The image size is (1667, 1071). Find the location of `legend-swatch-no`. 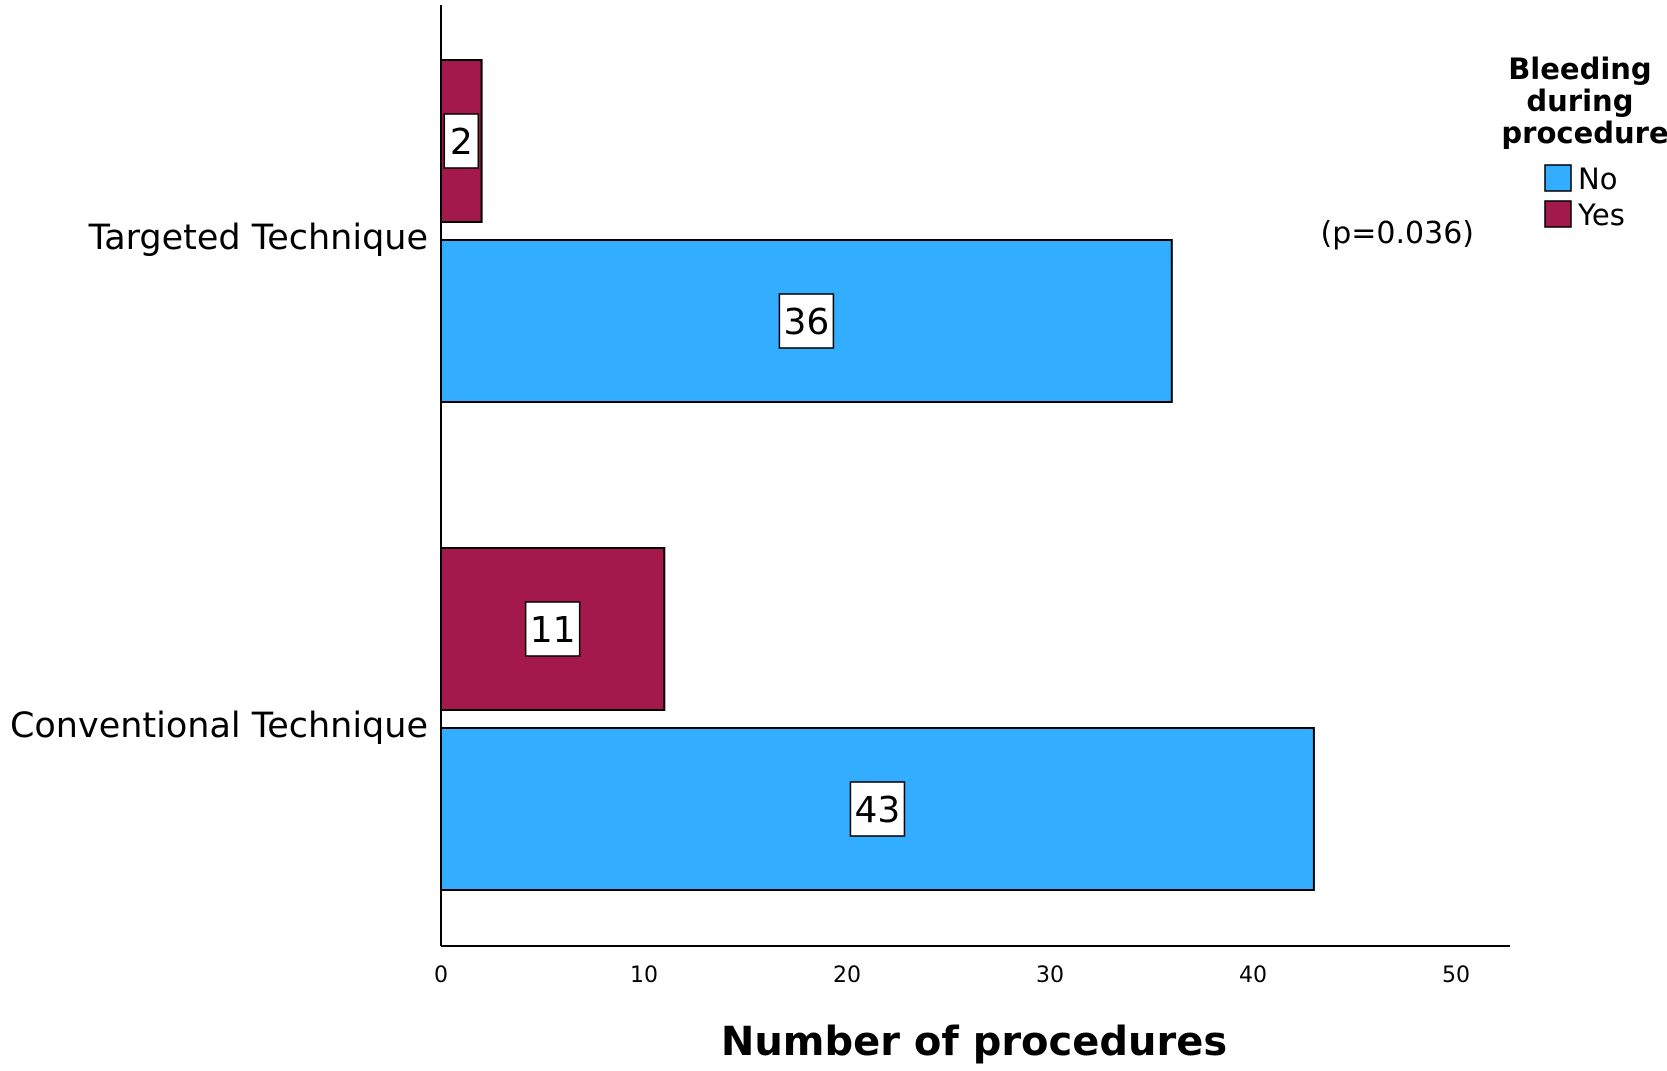

legend-swatch-no is located at coordinates (1558, 178).